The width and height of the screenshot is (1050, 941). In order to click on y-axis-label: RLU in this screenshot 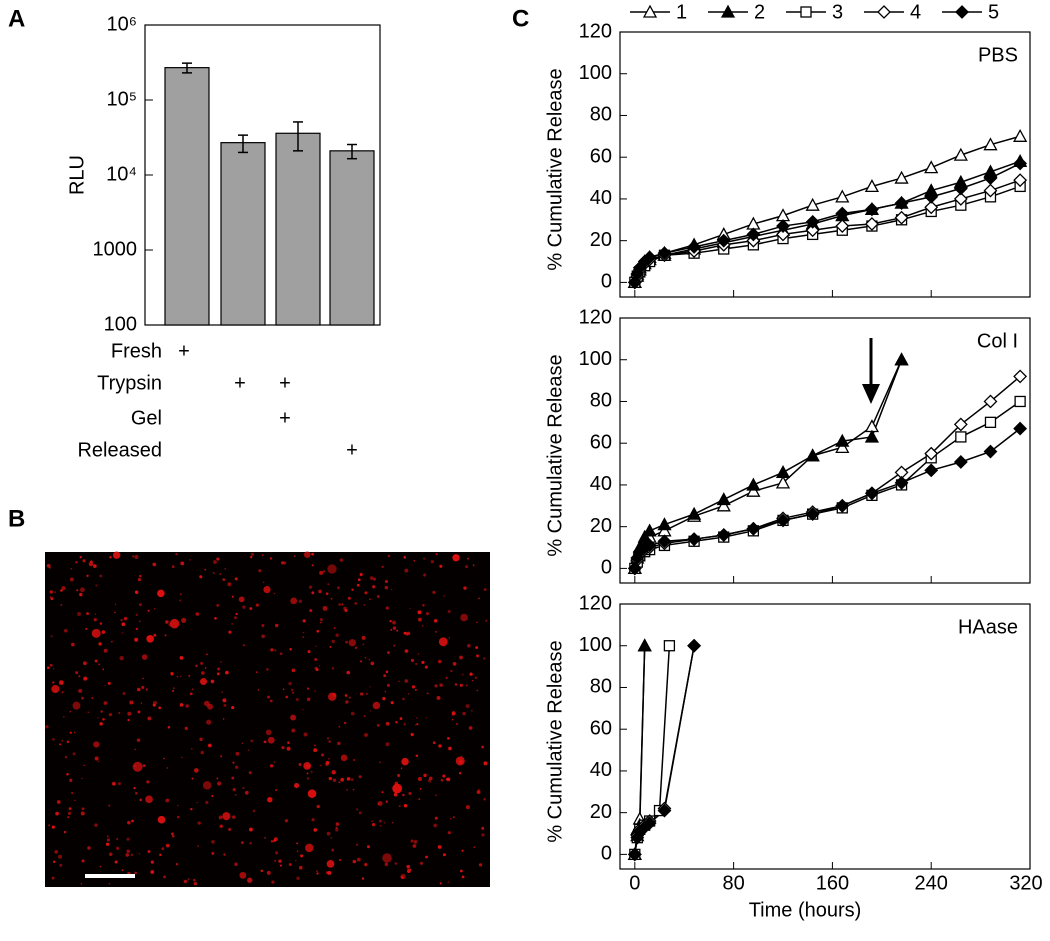, I will do `click(77, 175)`.